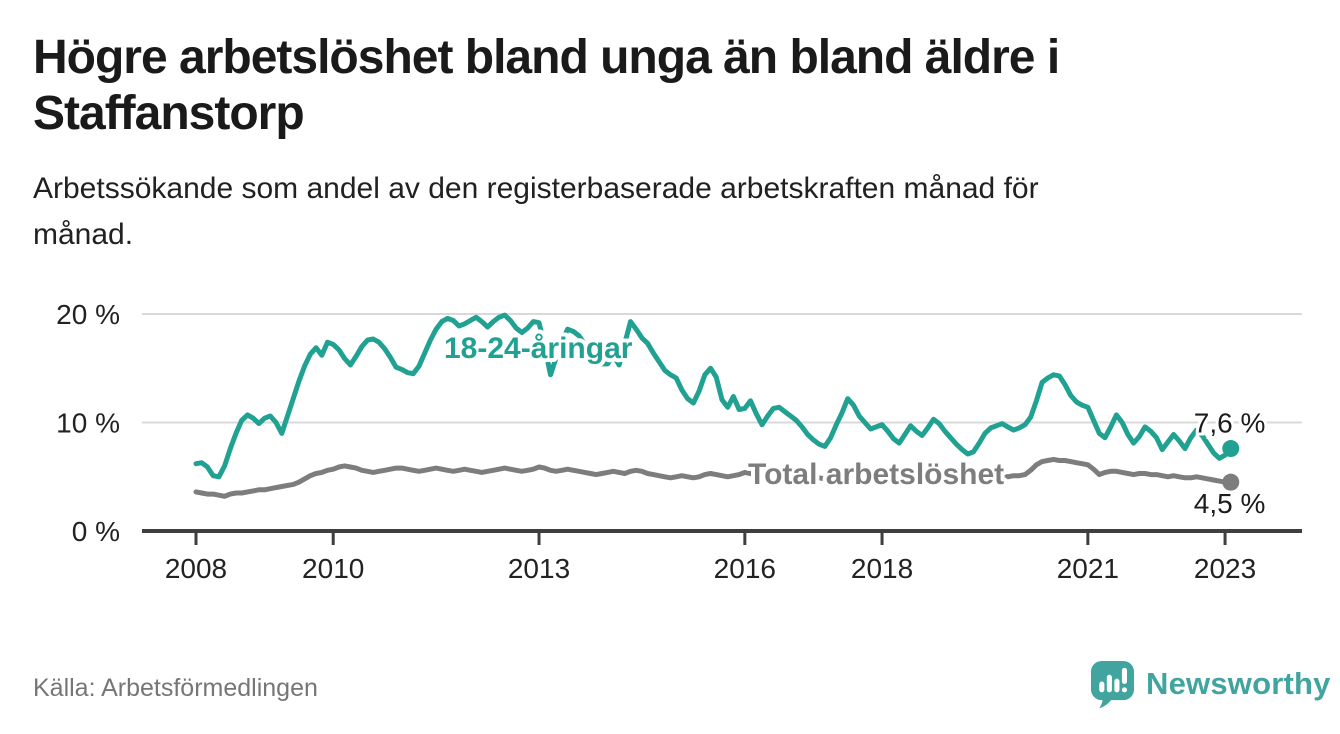  What do you see at coordinates (539, 568) in the screenshot?
I see `x-tick-label-2013: 2013` at bounding box center [539, 568].